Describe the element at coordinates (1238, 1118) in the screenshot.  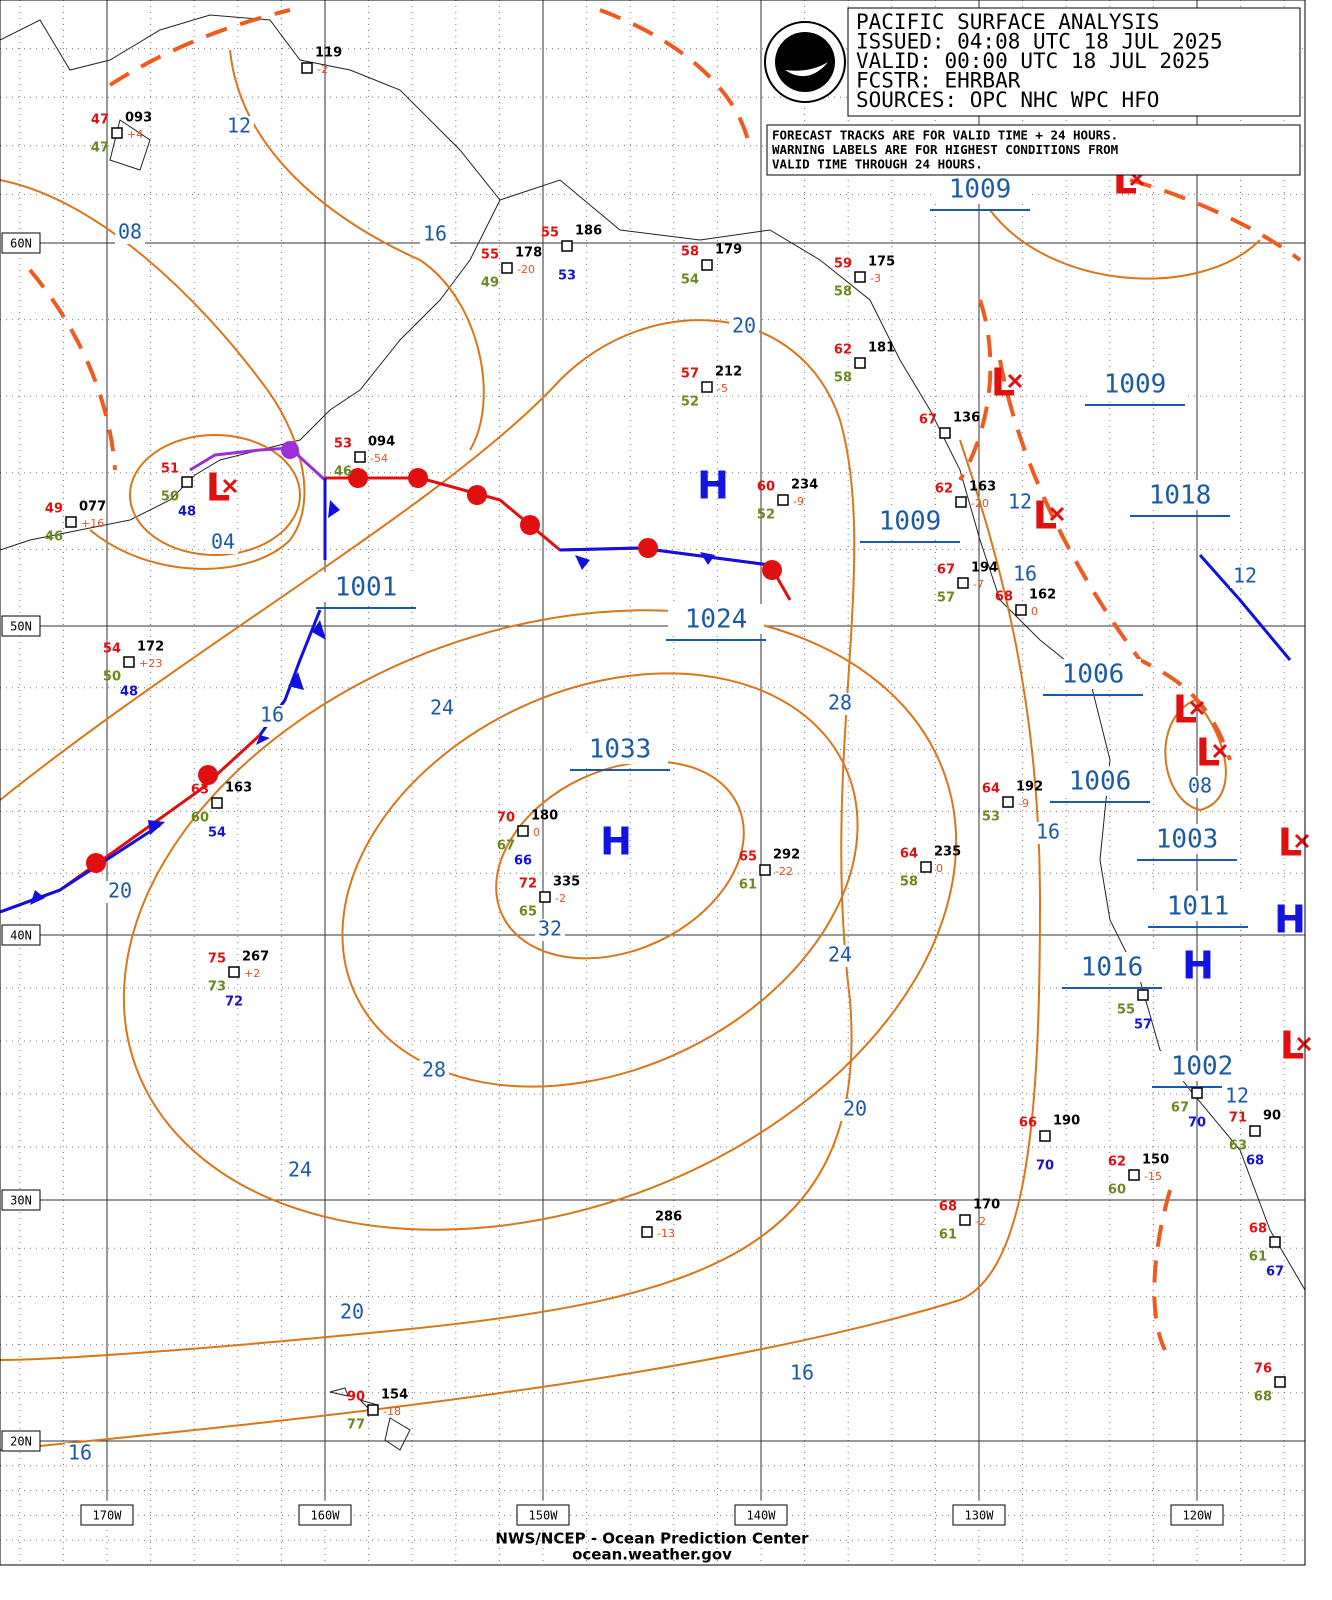
I see `station-temperature: 71` at that location.